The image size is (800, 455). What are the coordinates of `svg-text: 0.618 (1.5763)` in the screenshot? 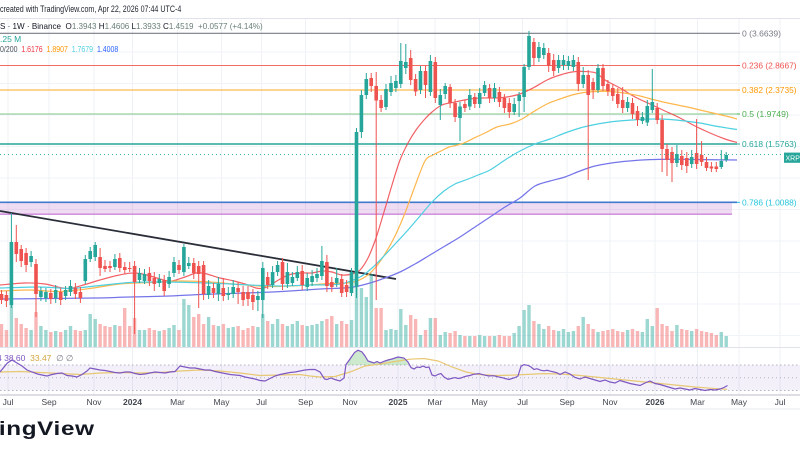 It's located at (769, 144).